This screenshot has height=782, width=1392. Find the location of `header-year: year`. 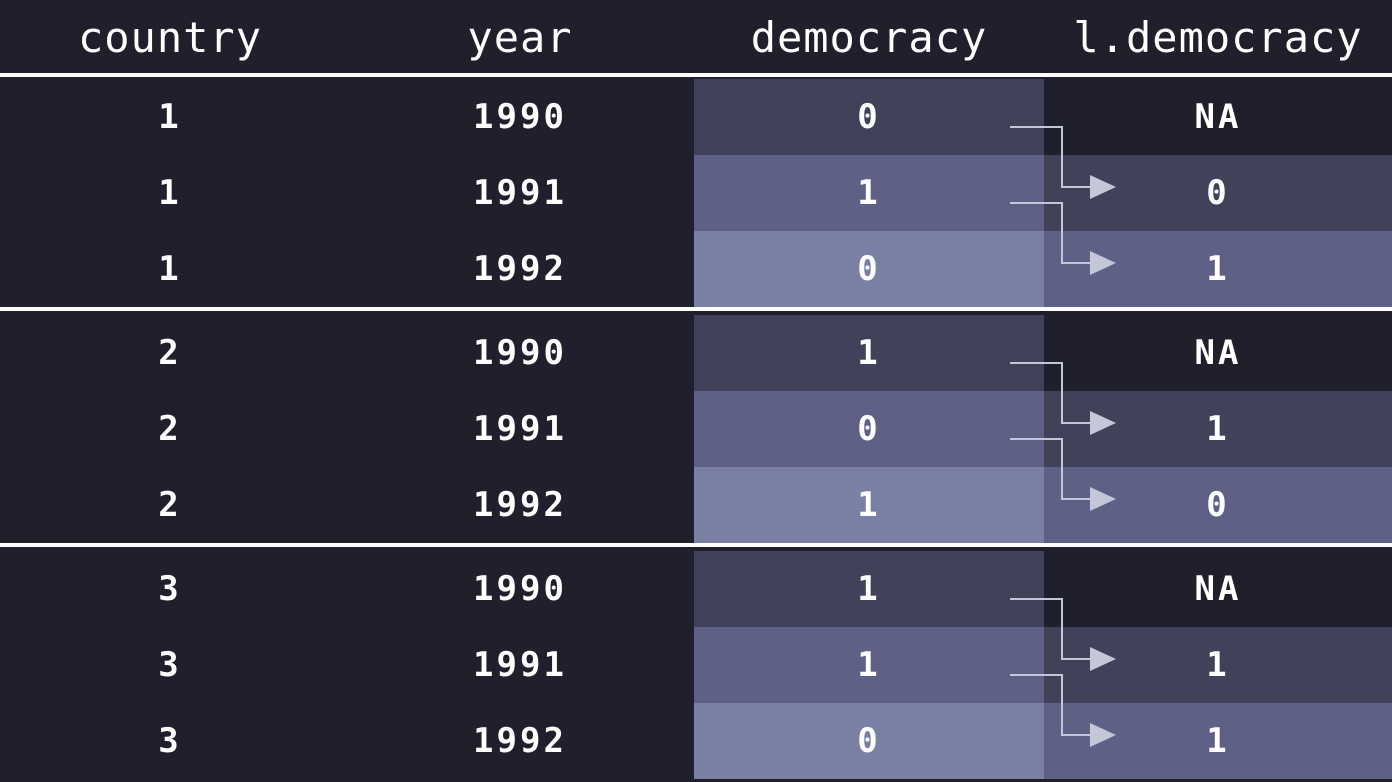

header-year: year is located at coordinates (520, 37).